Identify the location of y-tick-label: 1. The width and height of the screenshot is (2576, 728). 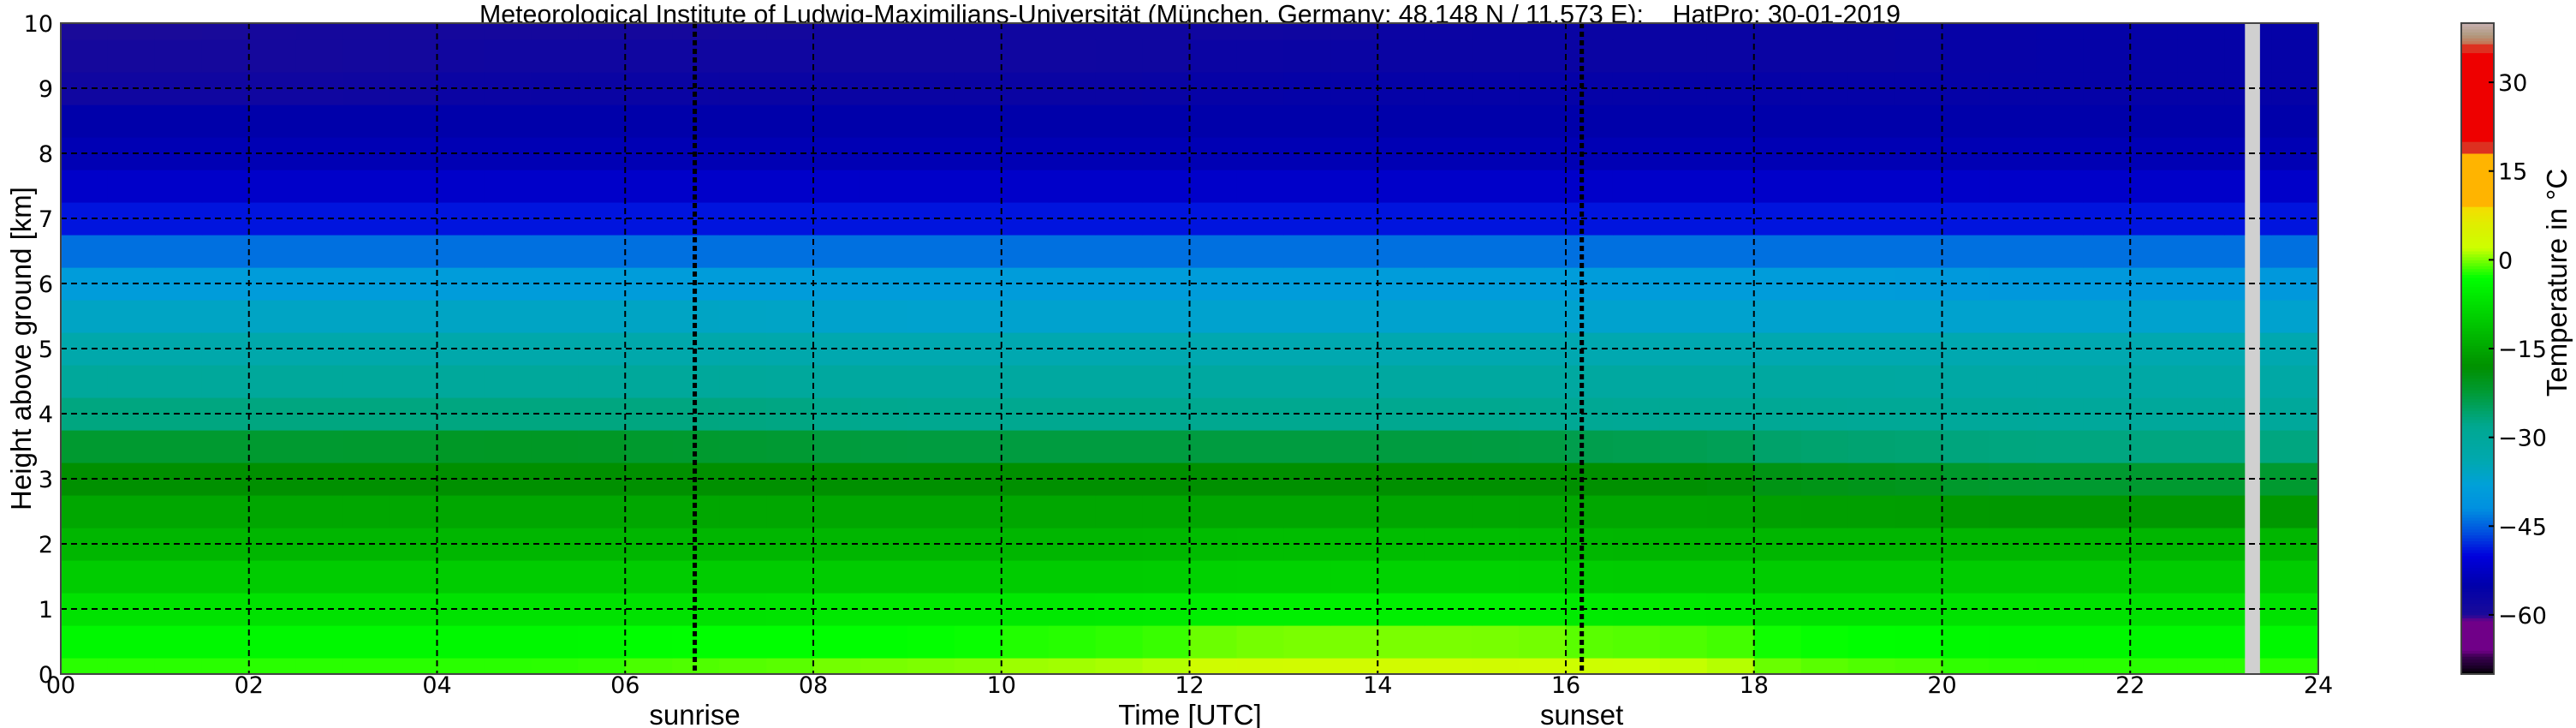
(46, 610).